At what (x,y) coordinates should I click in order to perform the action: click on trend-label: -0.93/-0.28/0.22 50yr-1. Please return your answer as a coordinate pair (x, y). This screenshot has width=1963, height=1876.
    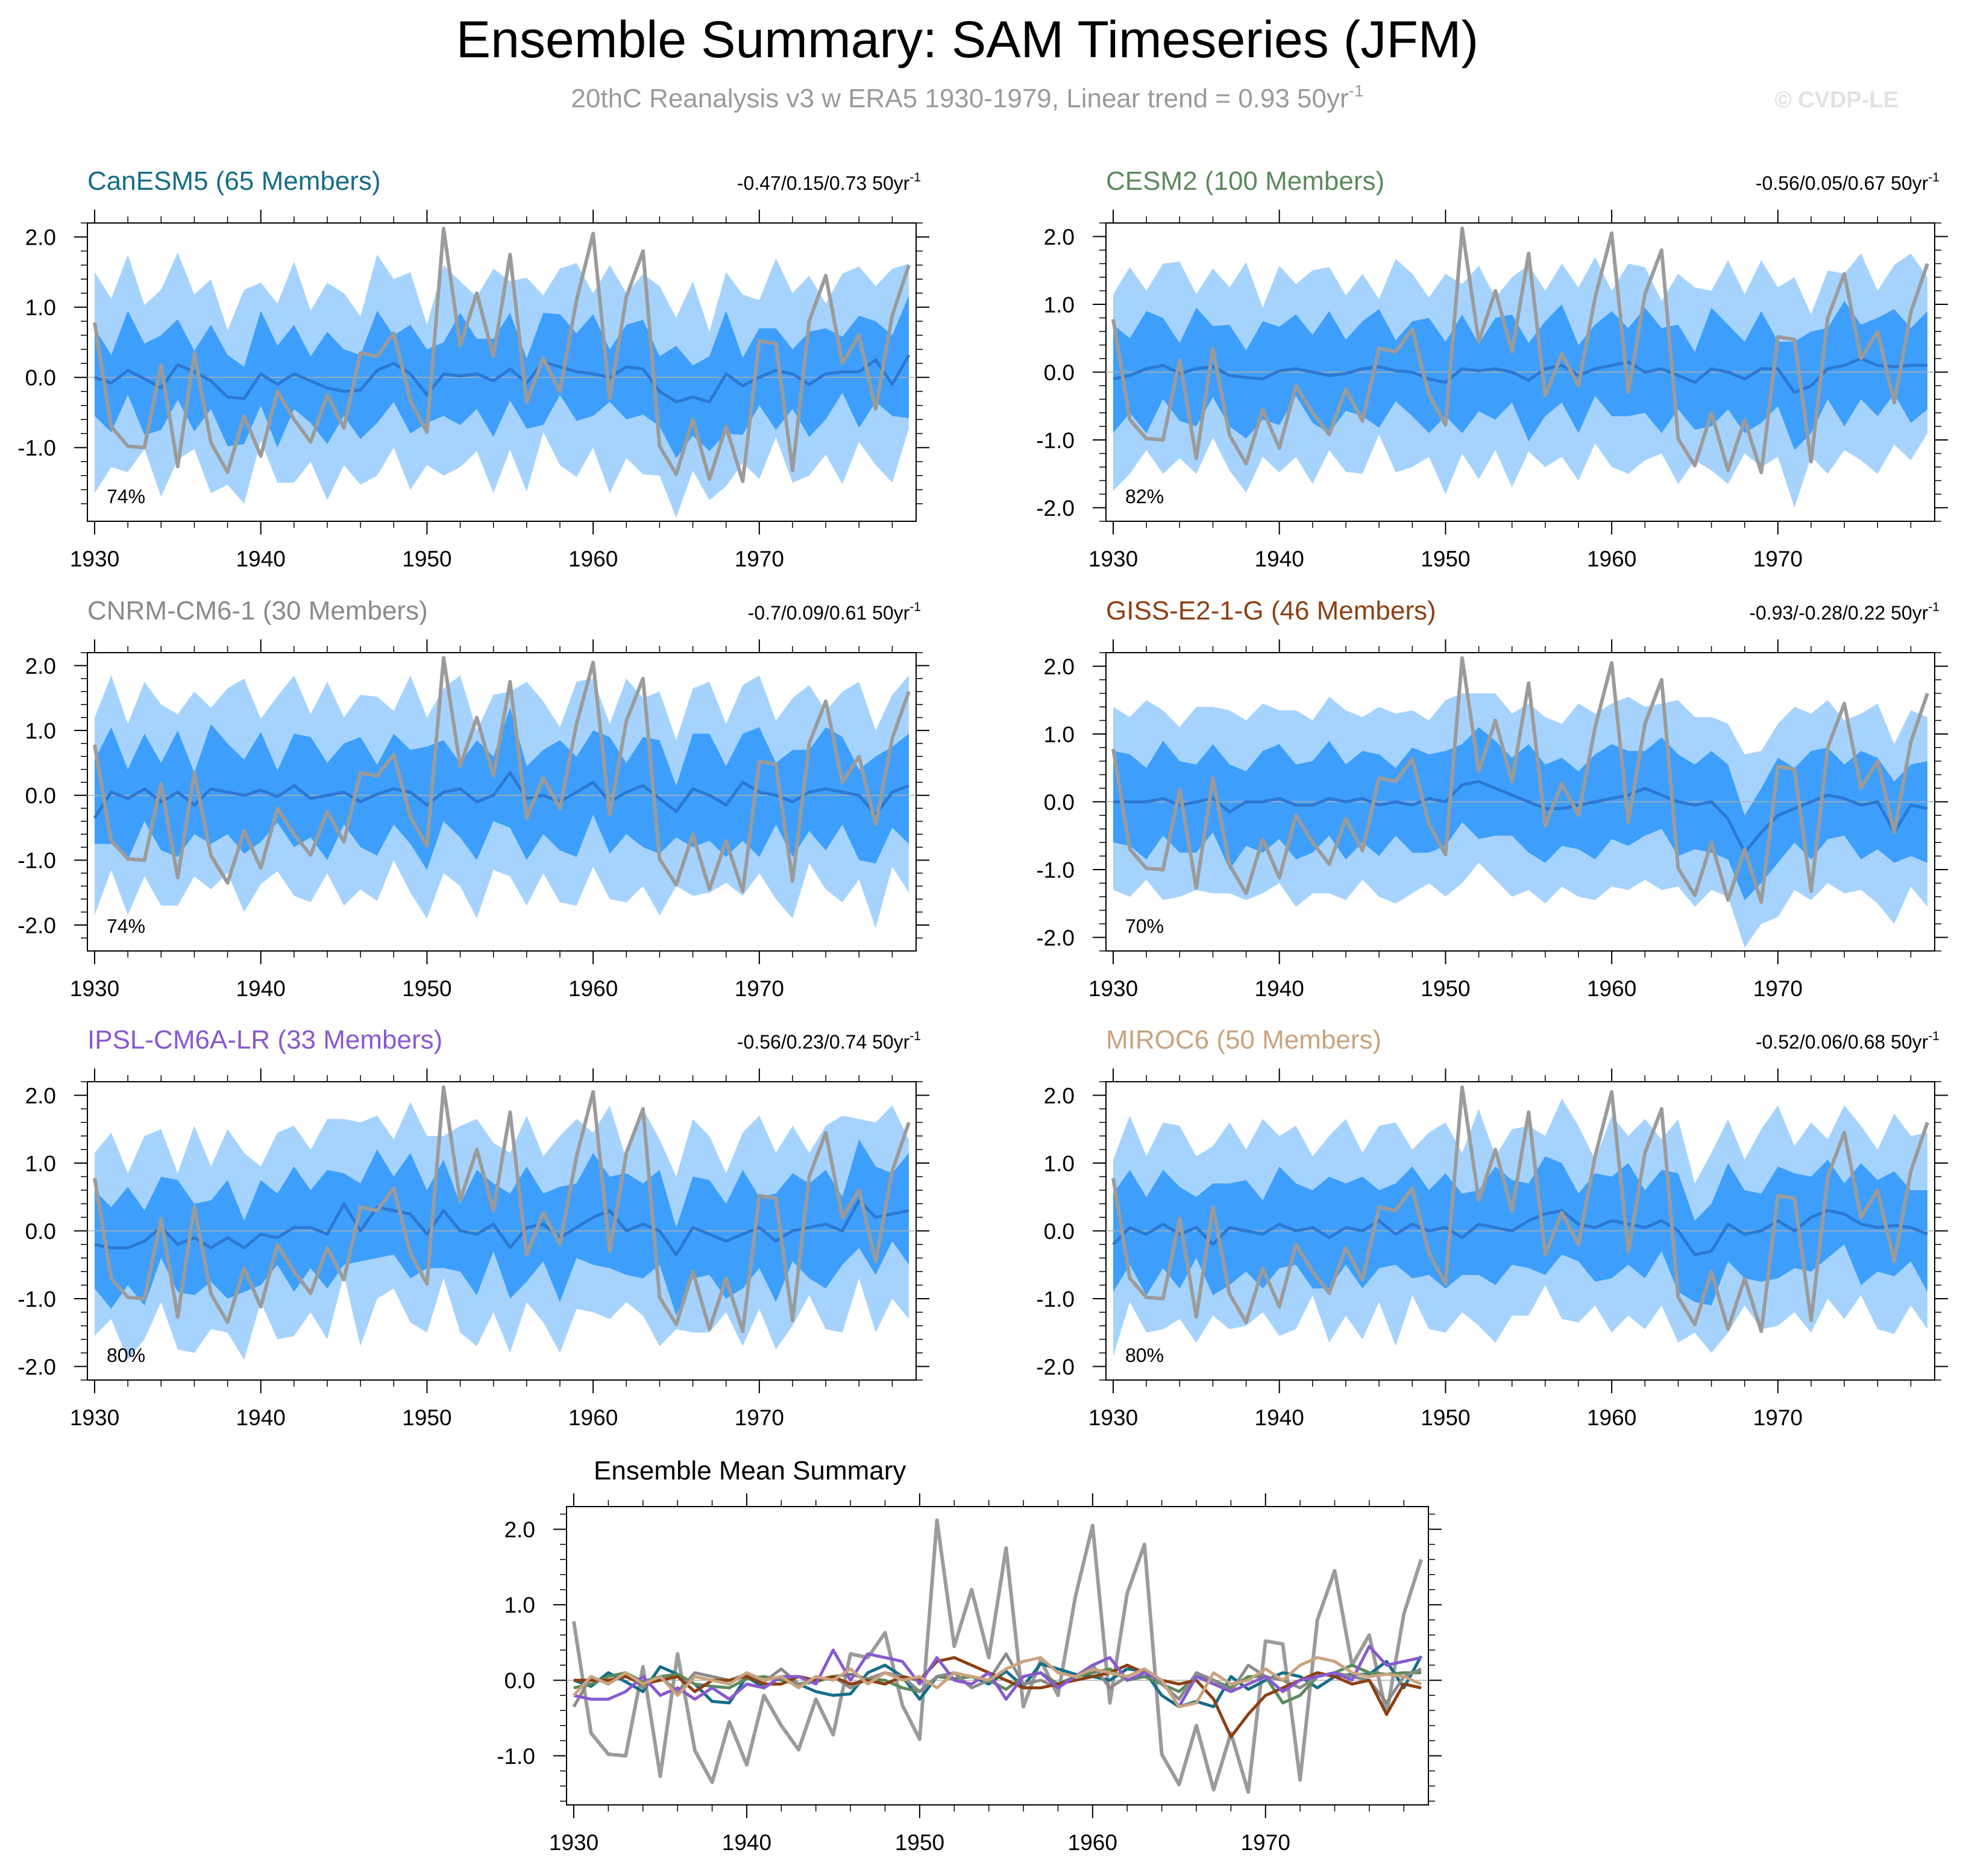
    Looking at the image, I should click on (1844, 612).